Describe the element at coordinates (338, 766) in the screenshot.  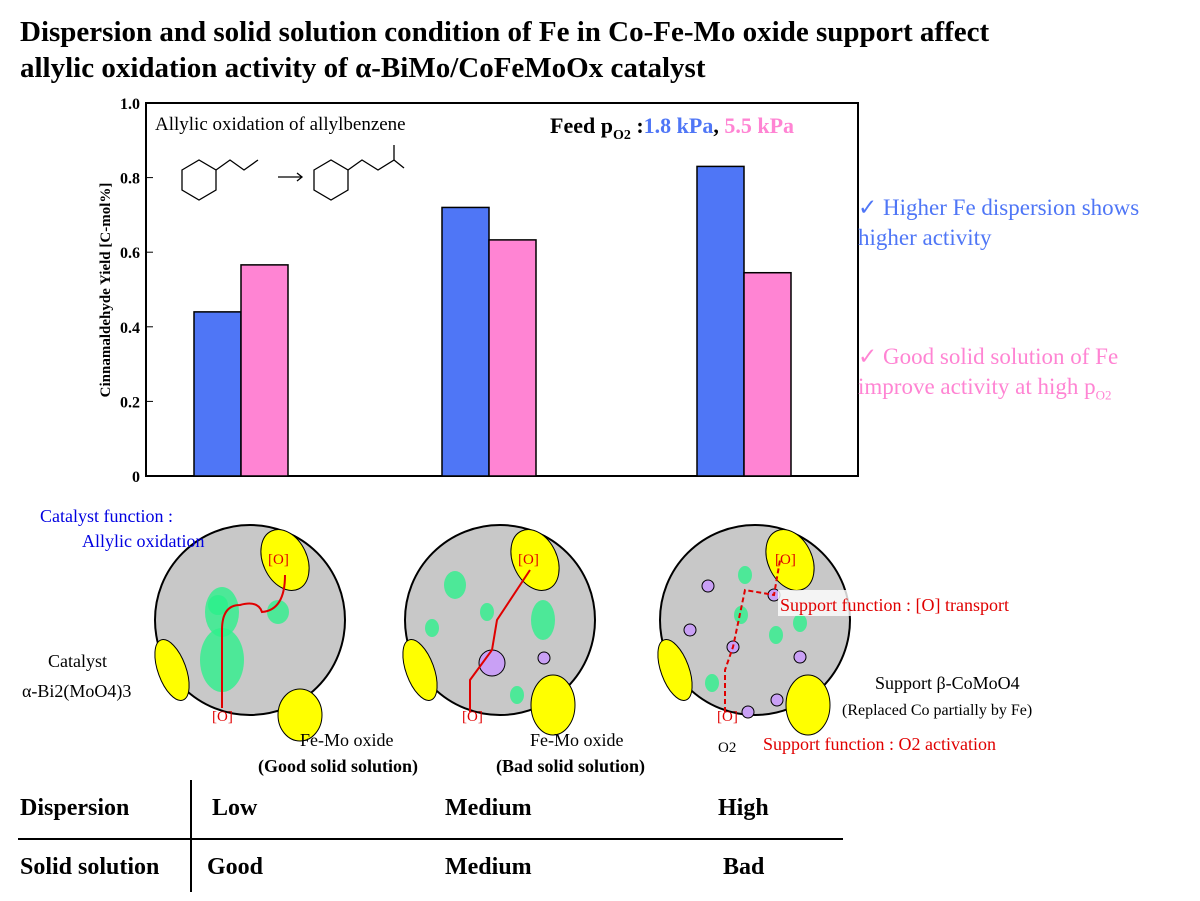
I see `femo-good-sub: (Good solid solution)` at that location.